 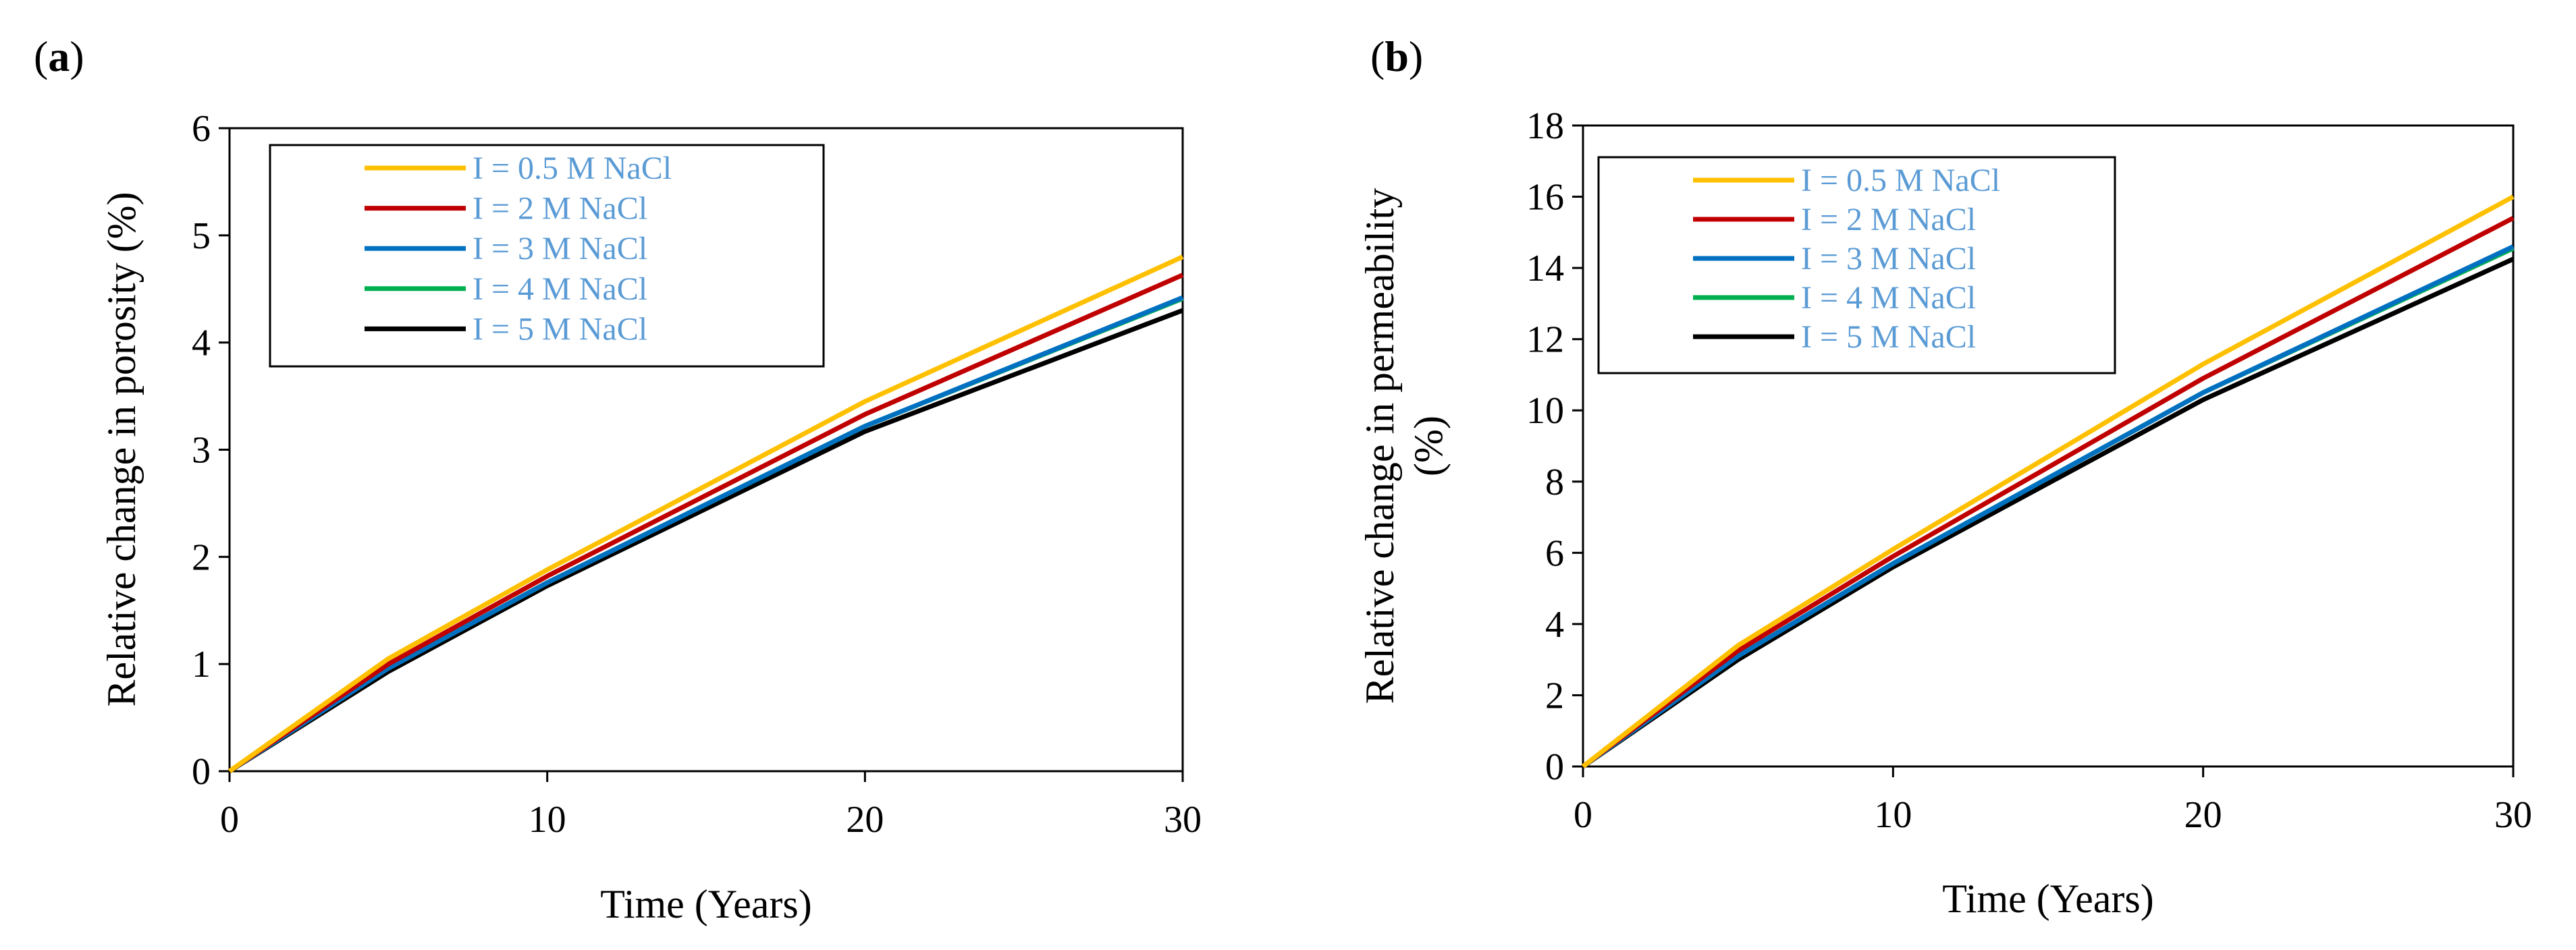 I want to click on y-tick-label: 12, so click(x=1545, y=340).